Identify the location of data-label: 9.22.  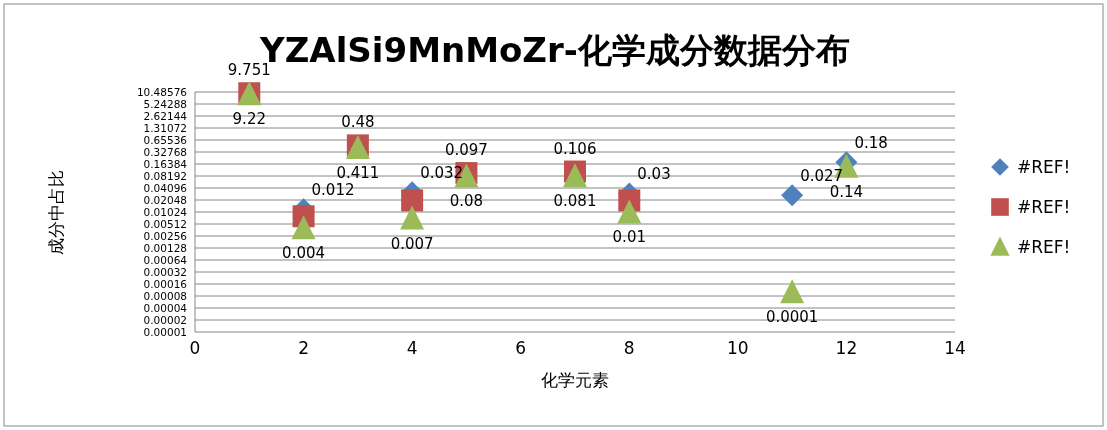
(249, 119).